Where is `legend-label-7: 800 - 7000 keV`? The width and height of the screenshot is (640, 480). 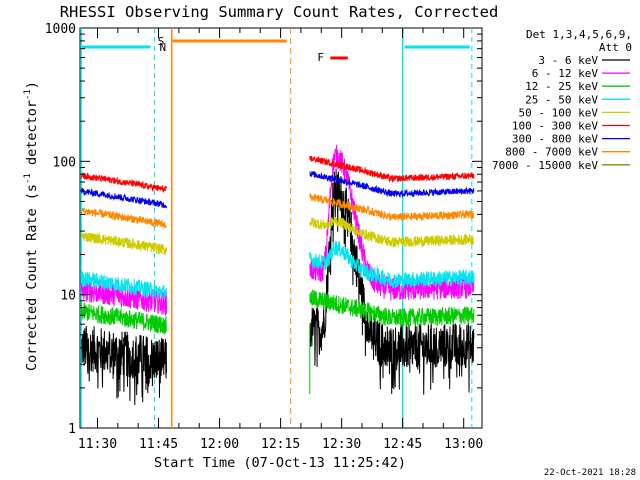
legend-label-7: 800 - 7000 keV is located at coordinates (551, 152).